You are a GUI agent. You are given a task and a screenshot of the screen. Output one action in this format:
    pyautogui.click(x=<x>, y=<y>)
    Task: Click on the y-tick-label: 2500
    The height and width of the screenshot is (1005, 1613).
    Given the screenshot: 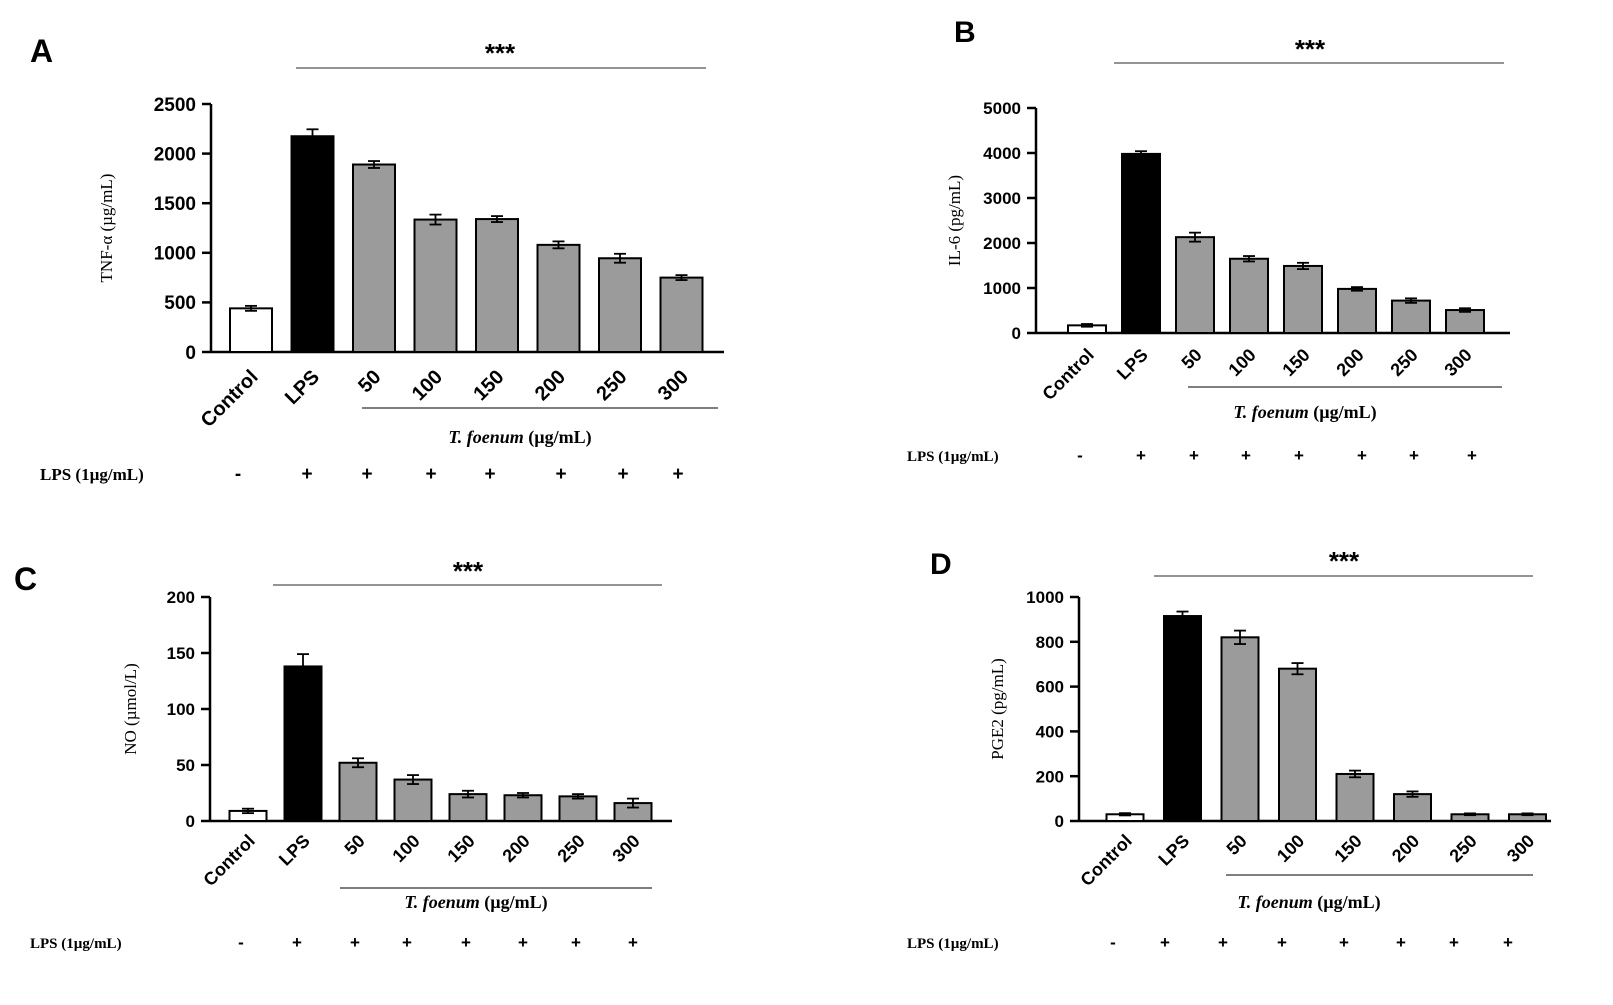 What is the action you would take?
    pyautogui.click(x=175, y=105)
    